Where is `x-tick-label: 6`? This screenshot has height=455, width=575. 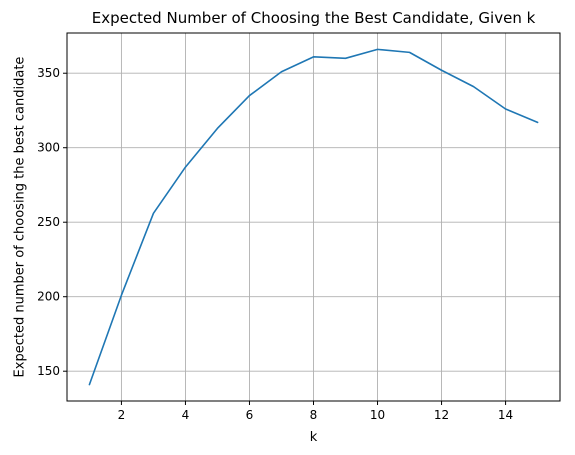
x-tick-label: 6 is located at coordinates (250, 415).